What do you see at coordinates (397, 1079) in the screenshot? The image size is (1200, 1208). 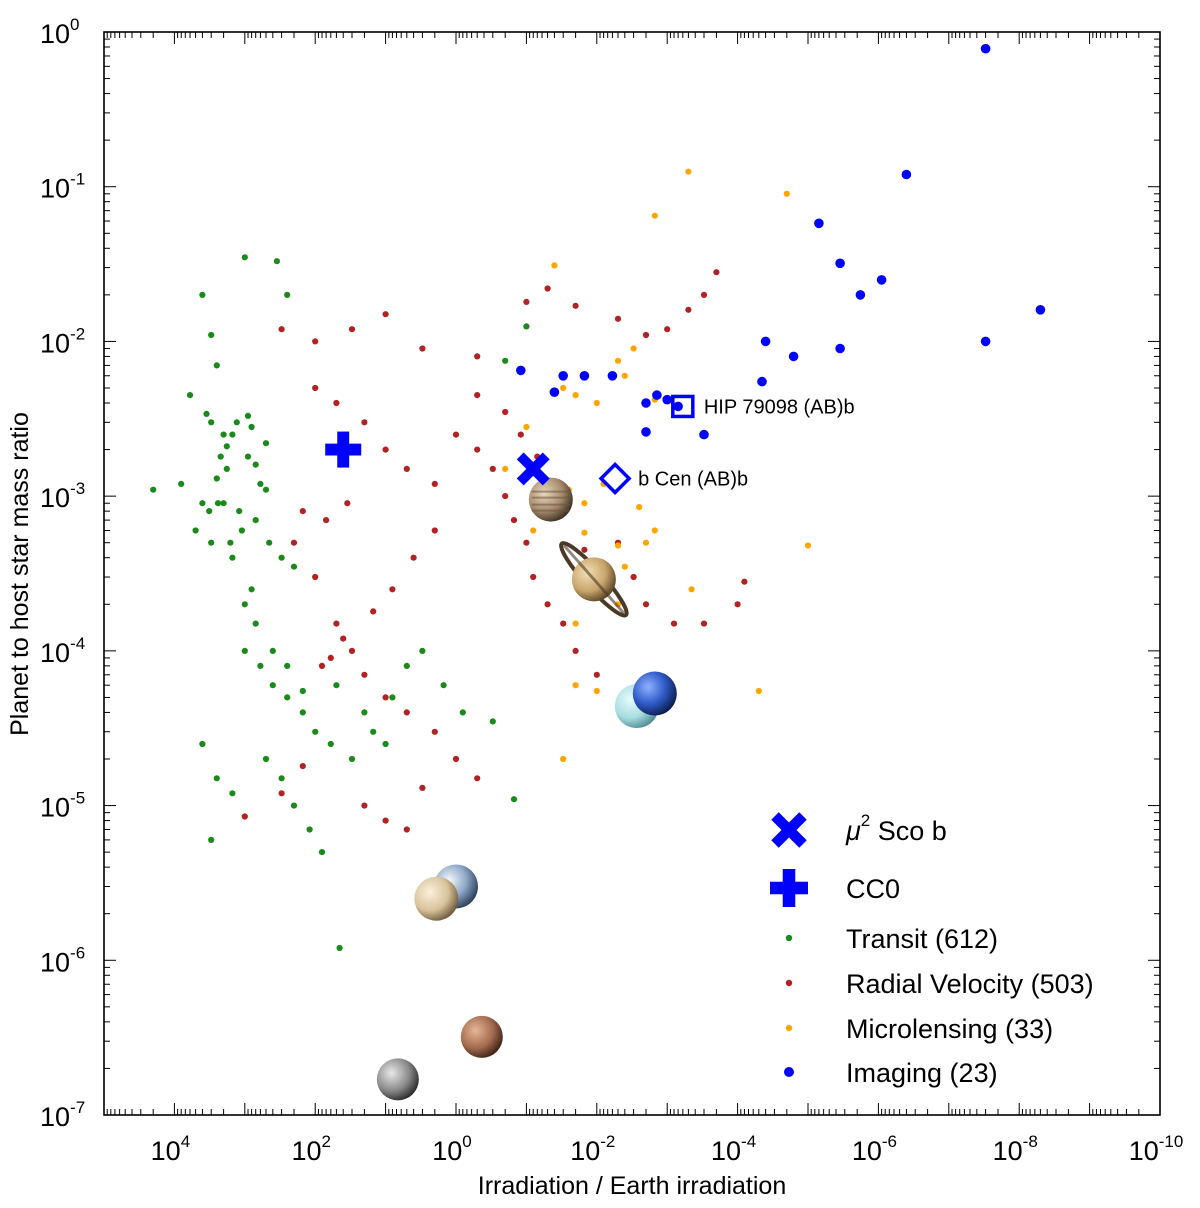 I see `mercury-disk` at bounding box center [397, 1079].